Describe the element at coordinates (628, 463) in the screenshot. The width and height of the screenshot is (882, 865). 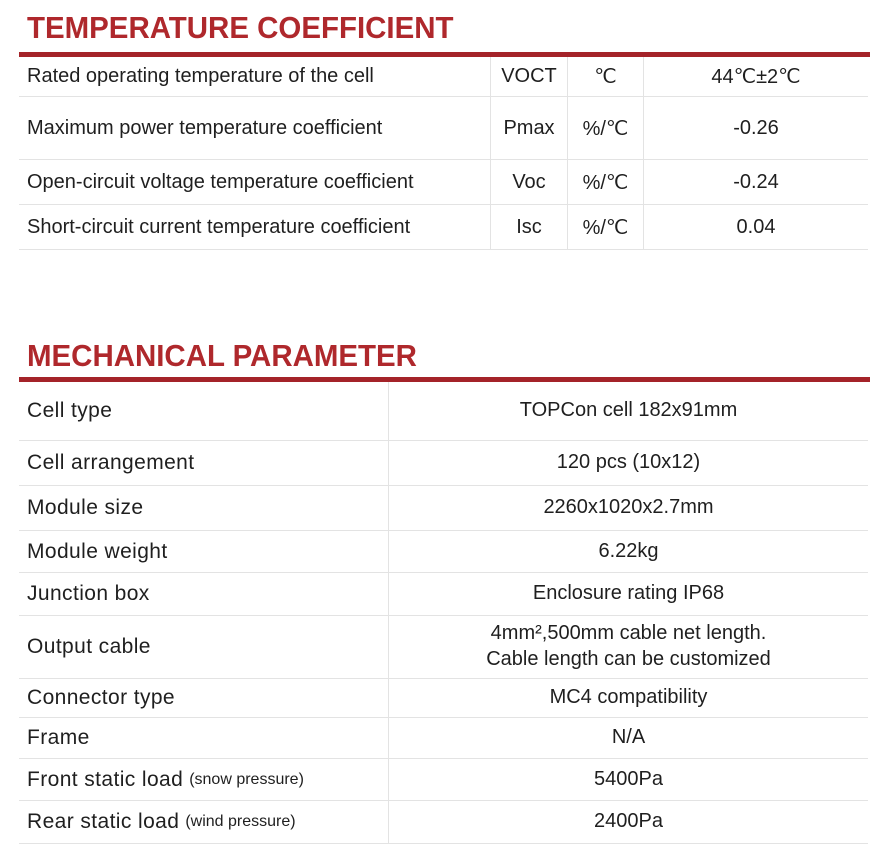
I see `spec-value: 120 pcs (10x12)` at that location.